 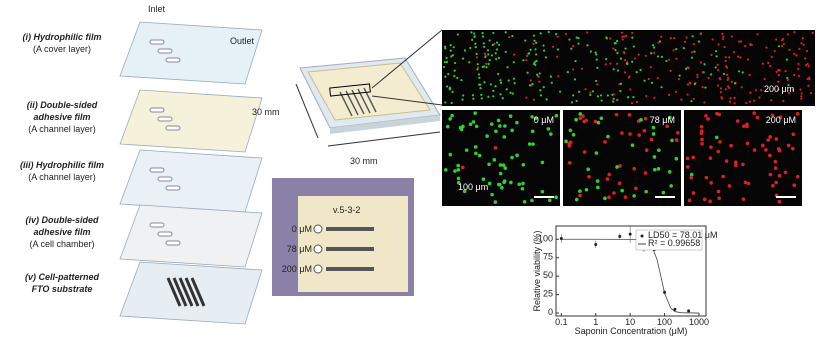 What do you see at coordinates (630, 322) in the screenshot?
I see `x-tick-label: 10` at bounding box center [630, 322].